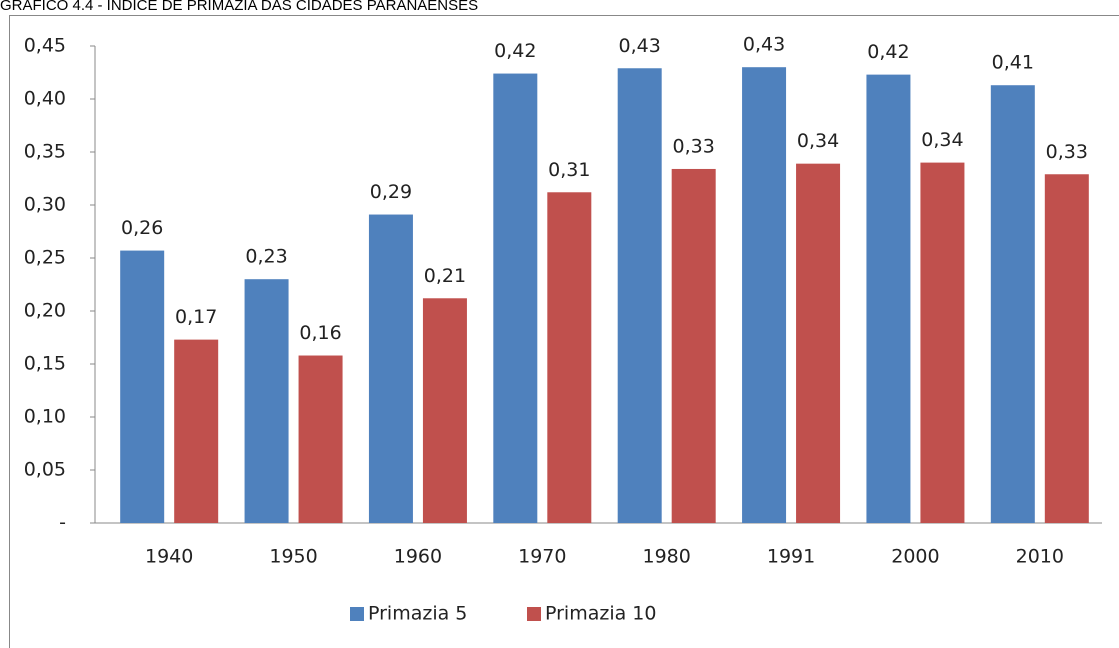 This screenshot has width=1119, height=648. Describe the element at coordinates (45, 46) in the screenshot. I see `y-tick-label: 0,45` at that location.